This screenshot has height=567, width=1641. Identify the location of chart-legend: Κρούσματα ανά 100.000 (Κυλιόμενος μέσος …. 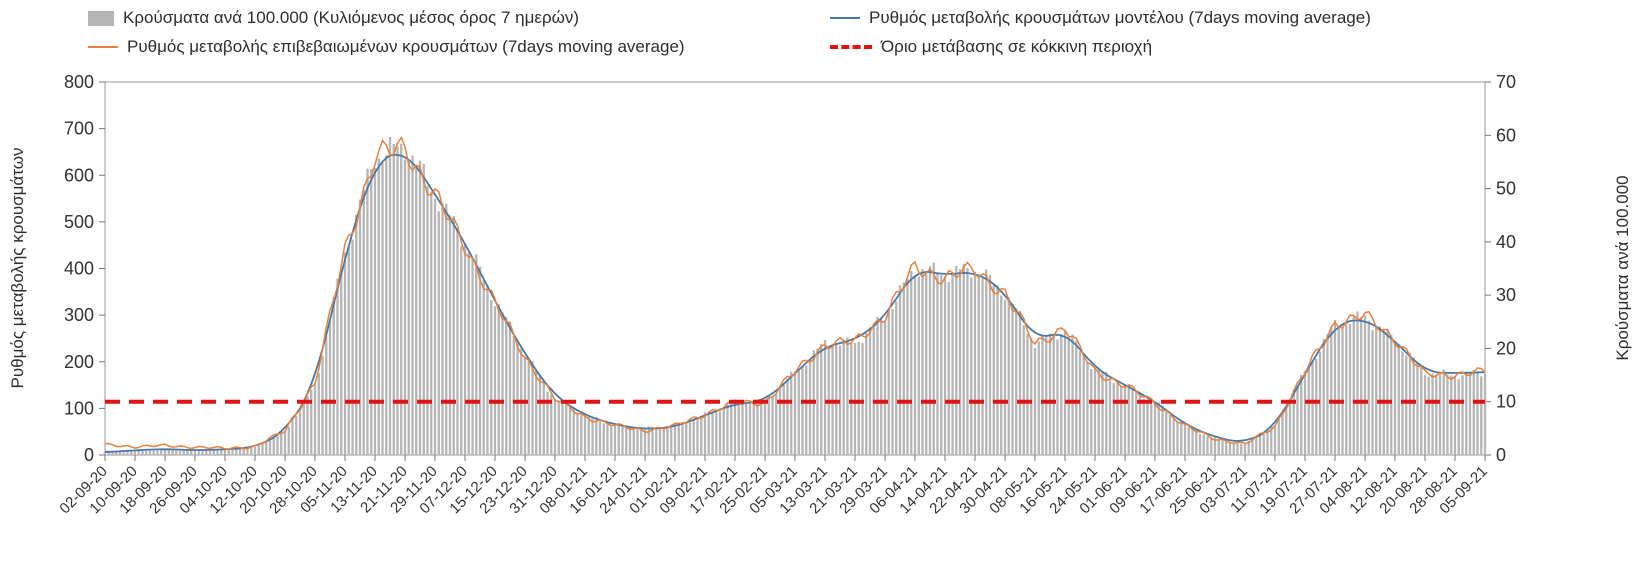
(729, 32).